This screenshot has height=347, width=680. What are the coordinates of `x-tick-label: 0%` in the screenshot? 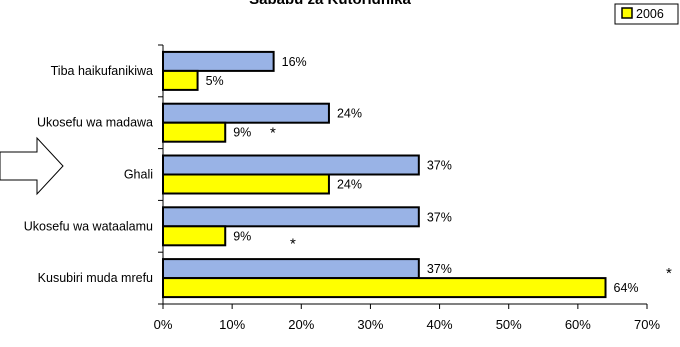 It's located at (163, 324).